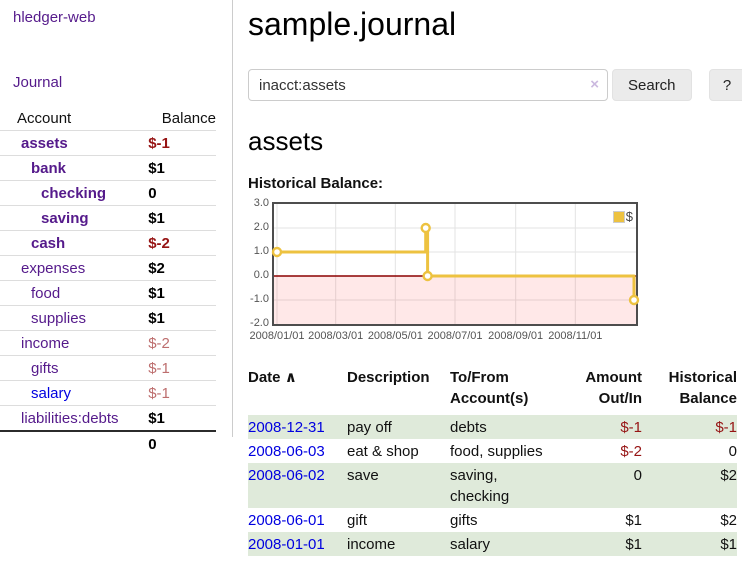 The image size is (742, 582). I want to click on account-heading: assets, so click(286, 141).